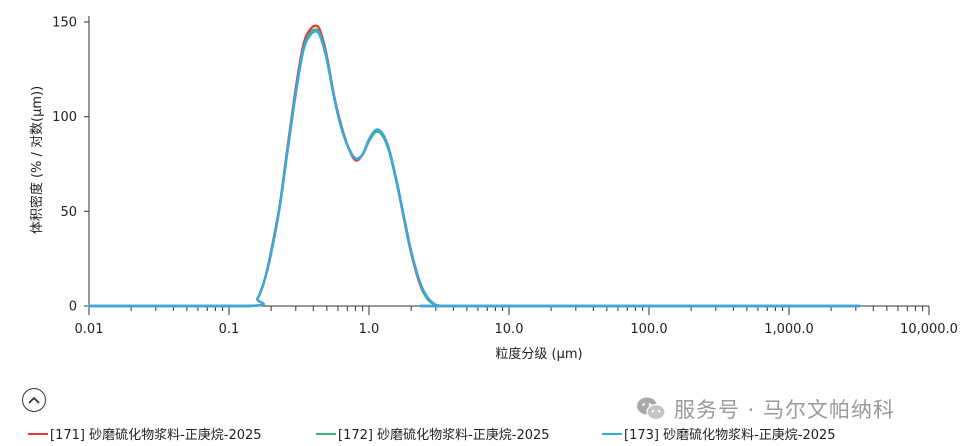  I want to click on y-tick-label: 150, so click(64, 23).